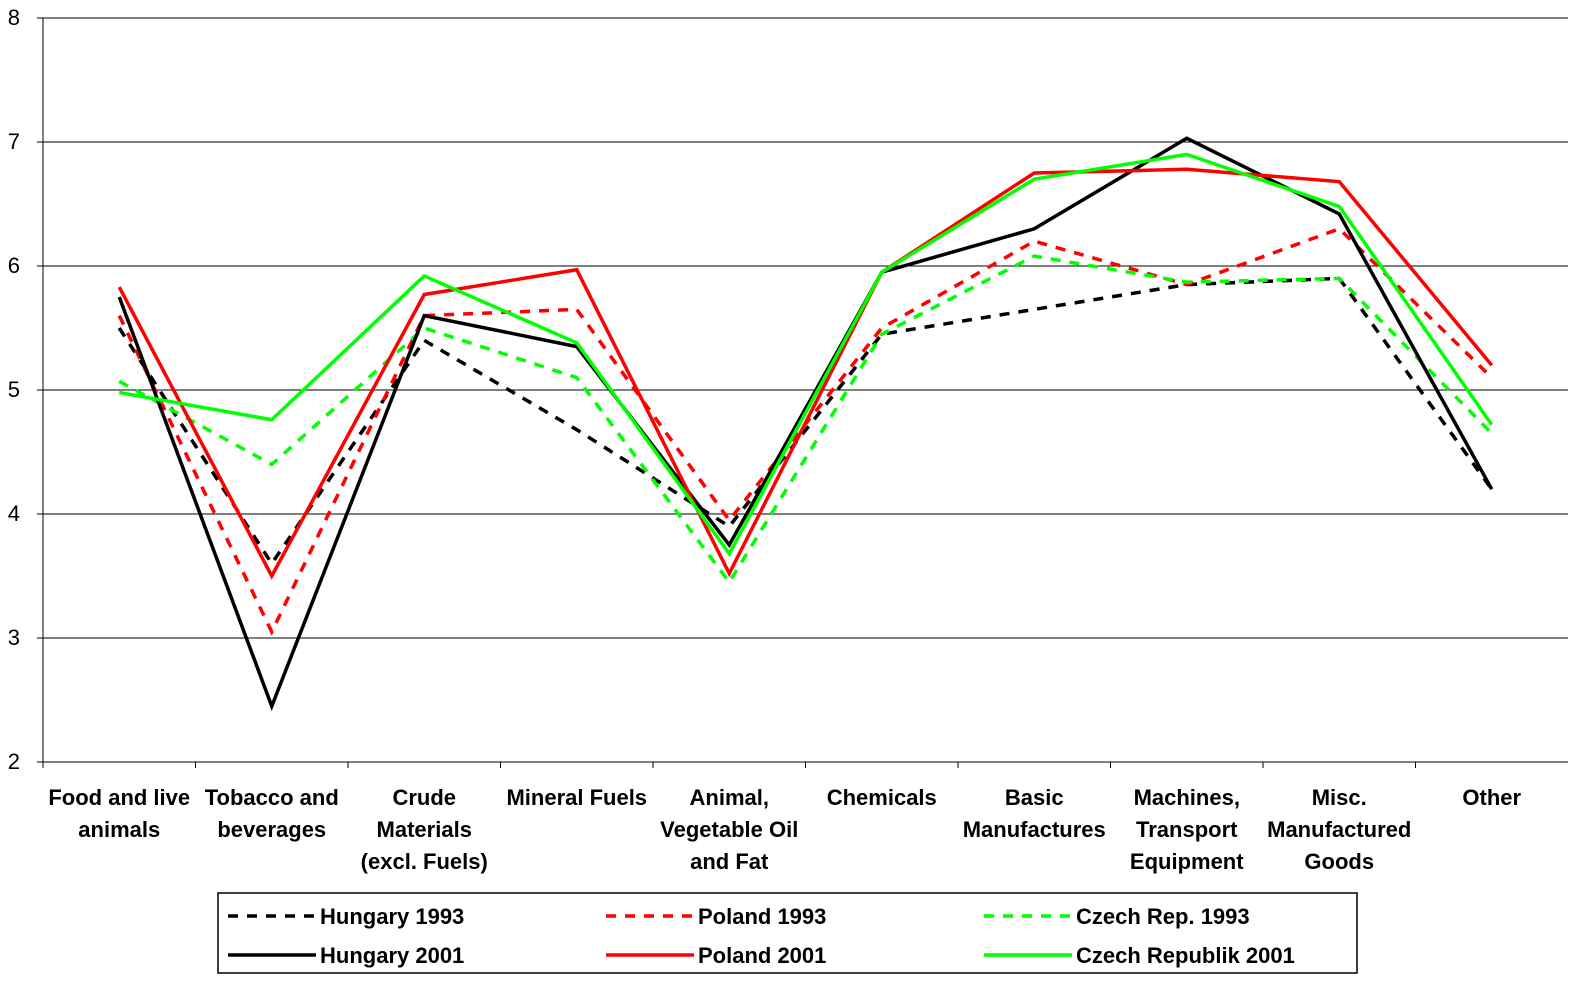  I want to click on y-tick-label: 7, so click(14, 141).